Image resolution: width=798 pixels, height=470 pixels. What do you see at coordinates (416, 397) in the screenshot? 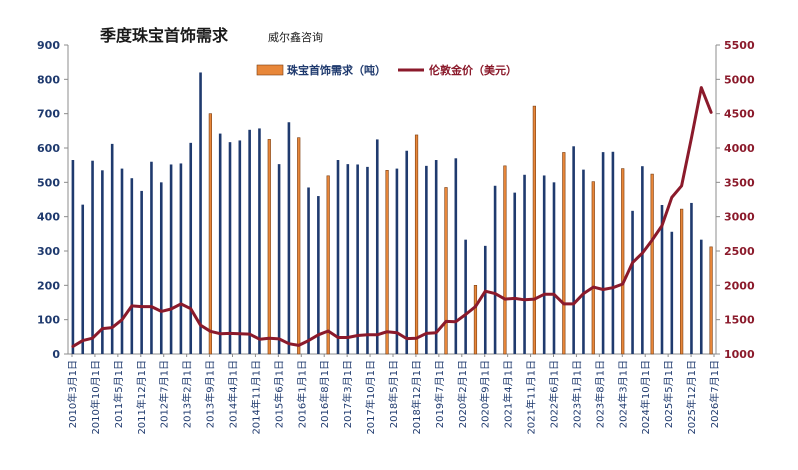
I see `x-tick-label: 2018年12月1日` at bounding box center [416, 397].